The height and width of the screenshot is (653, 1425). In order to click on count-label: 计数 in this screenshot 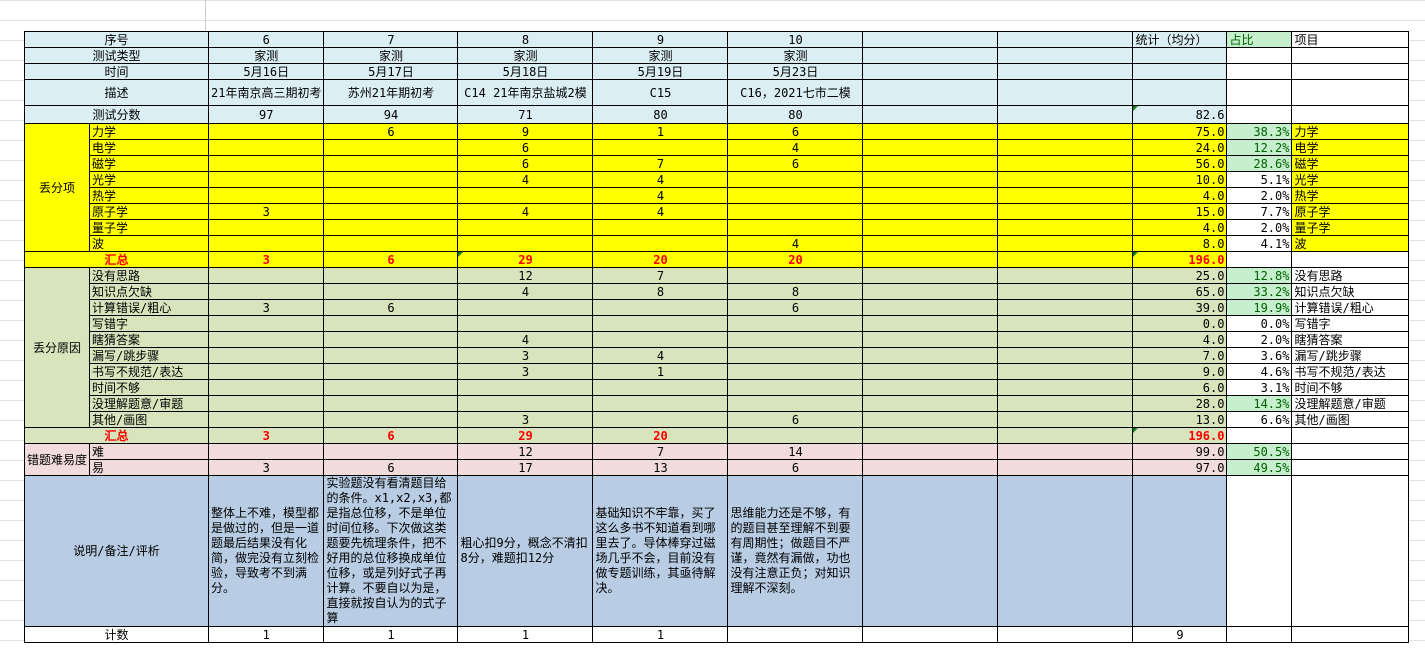, I will do `click(116, 634)`.